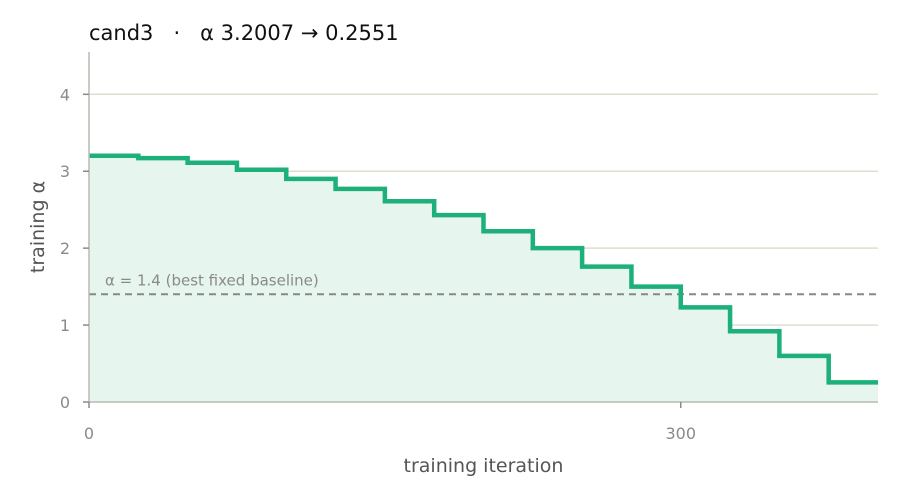  I want to click on reference-line-label: α = 1.4 (best fixed baseline), so click(212, 280).